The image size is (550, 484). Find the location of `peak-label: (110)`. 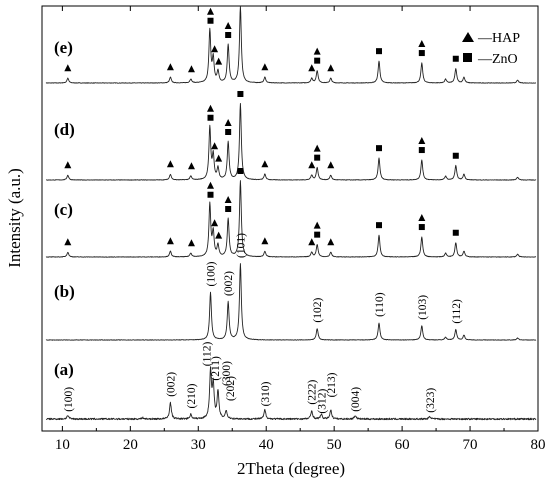

peak-label: (110) is located at coordinates (380, 304).